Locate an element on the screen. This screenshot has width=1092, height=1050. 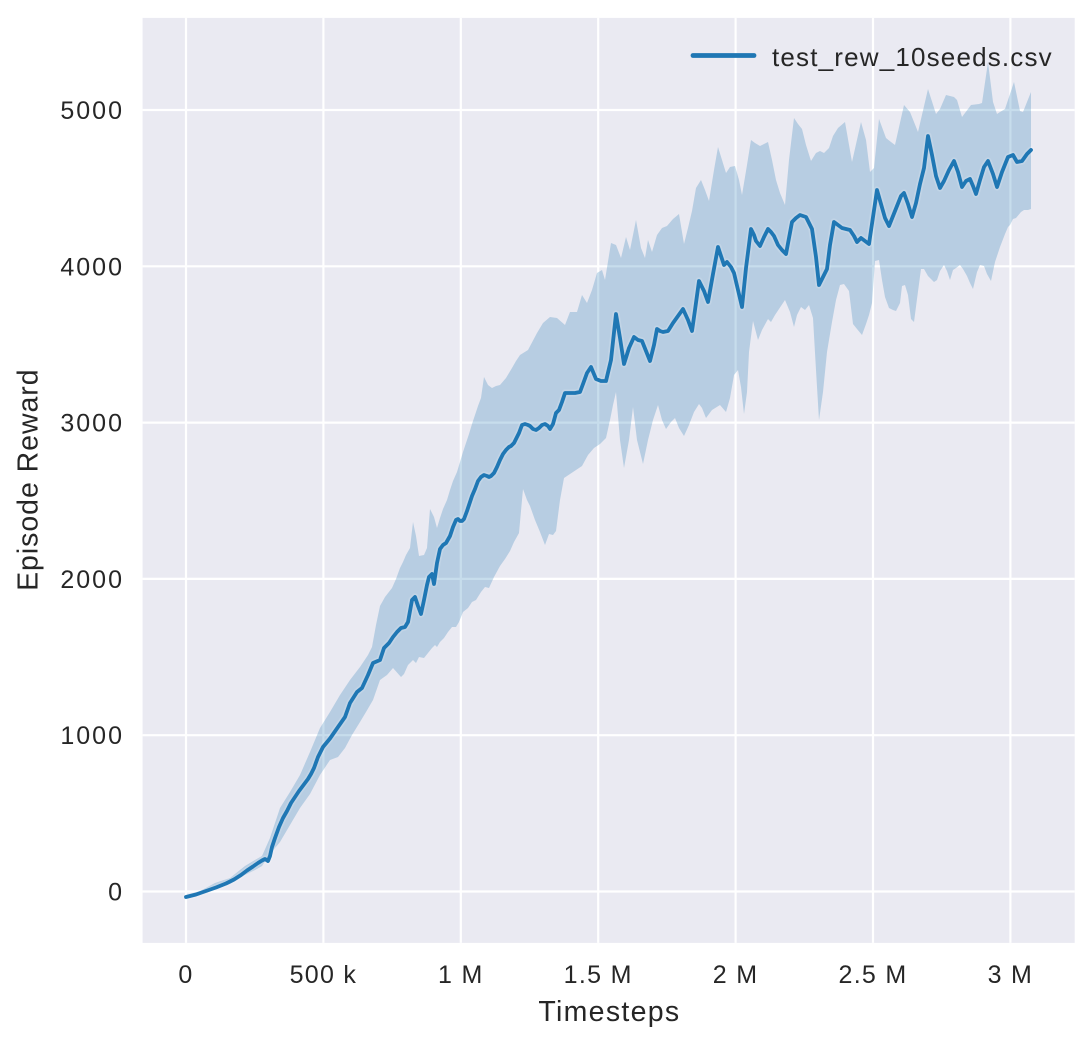
svg-text: Timesteps is located at coordinates (609, 1012).